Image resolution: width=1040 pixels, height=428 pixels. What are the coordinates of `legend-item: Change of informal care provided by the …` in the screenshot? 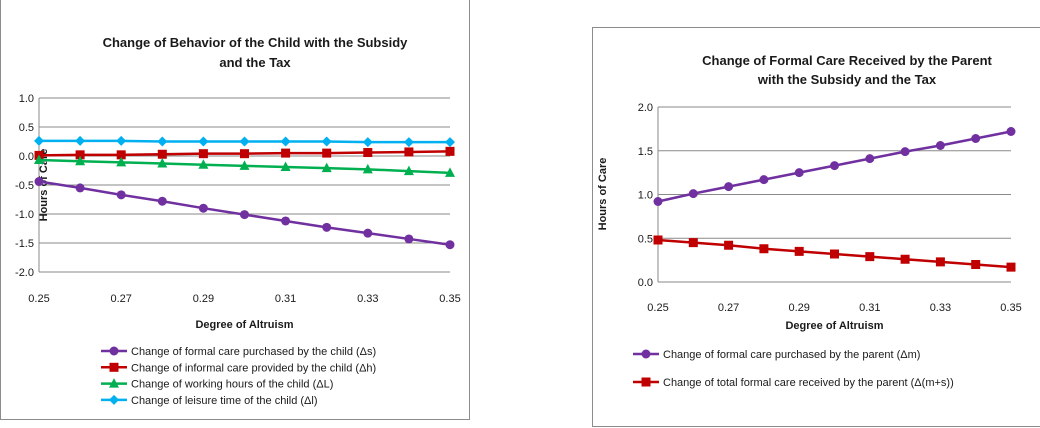 It's located at (238, 368).